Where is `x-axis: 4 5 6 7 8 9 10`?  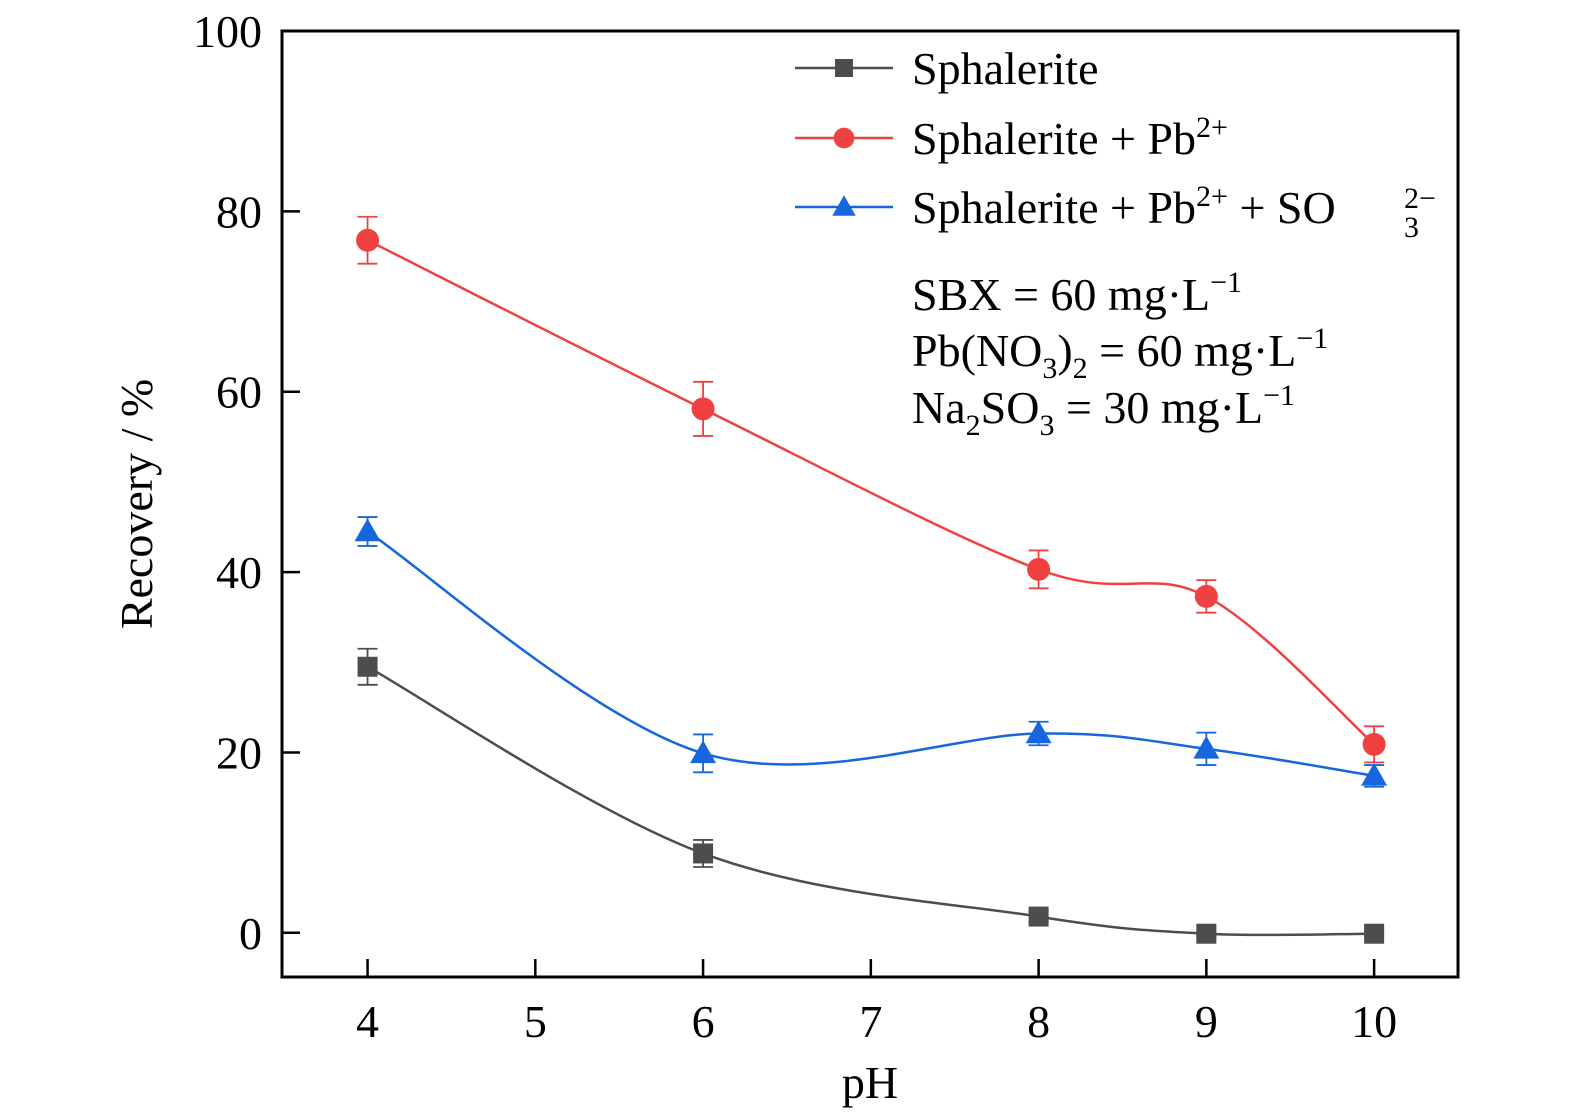 x-axis: 4 5 6 7 8 9 10 is located at coordinates (876, 1003).